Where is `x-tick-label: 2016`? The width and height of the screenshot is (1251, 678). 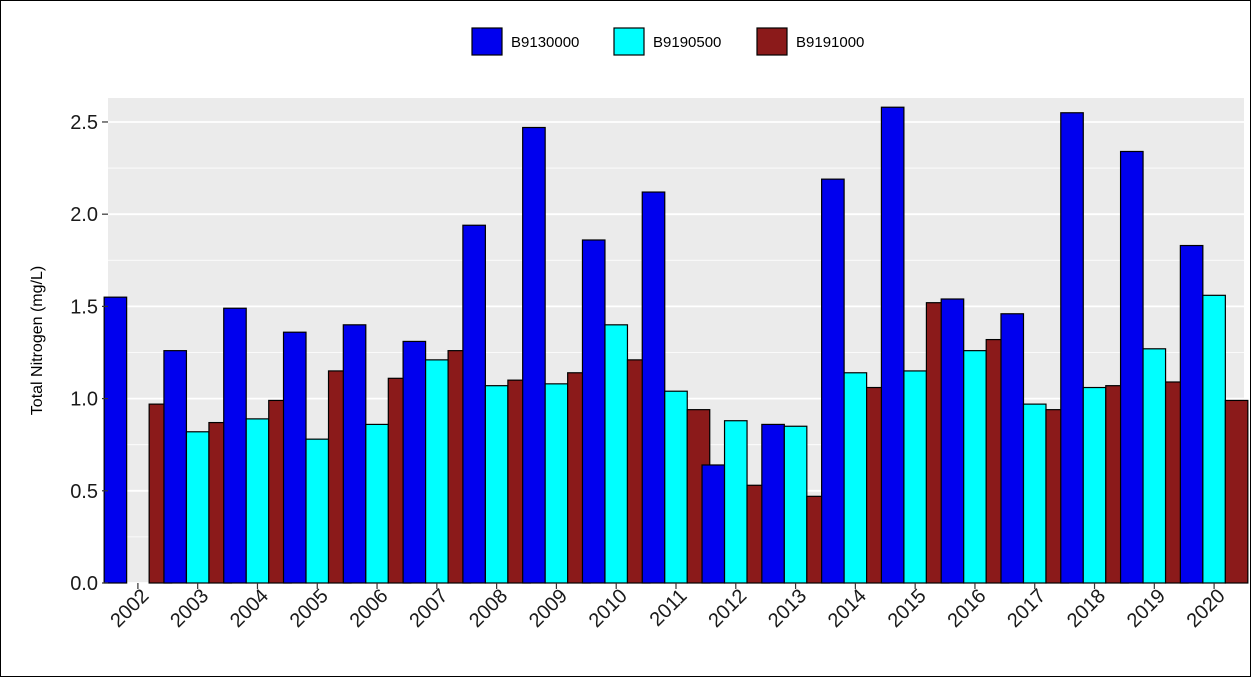
x-tick-label: 2016 is located at coordinates (966, 608).